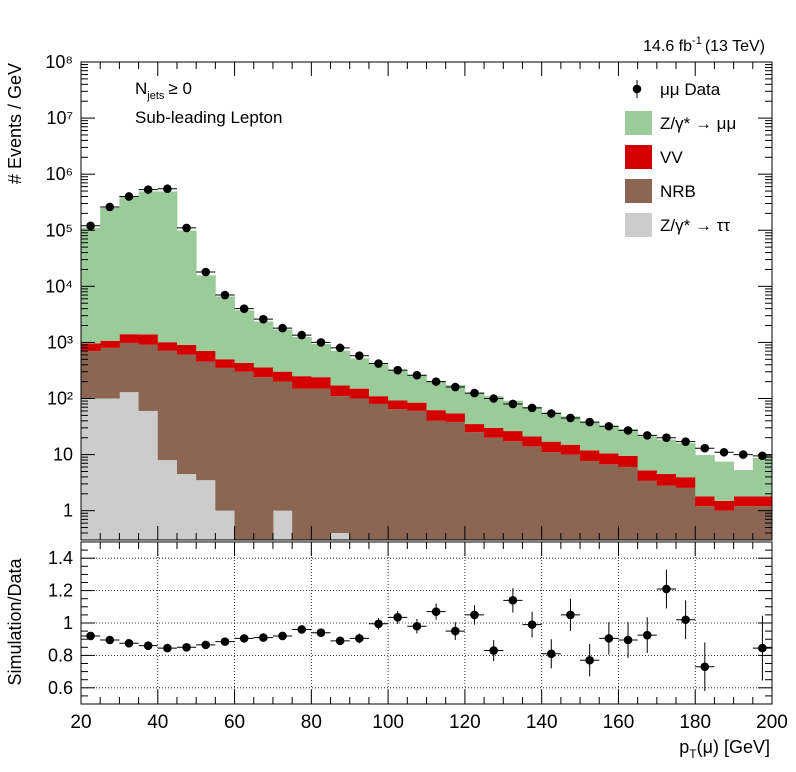  What do you see at coordinates (698, 123) in the screenshot?
I see `legend-label: Z/γ* → μμ` at bounding box center [698, 123].